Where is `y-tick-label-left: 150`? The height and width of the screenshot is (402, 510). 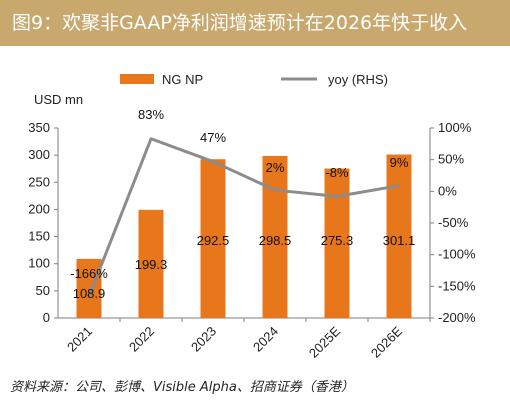
y-tick-label-left: 150 is located at coordinates (39, 236).